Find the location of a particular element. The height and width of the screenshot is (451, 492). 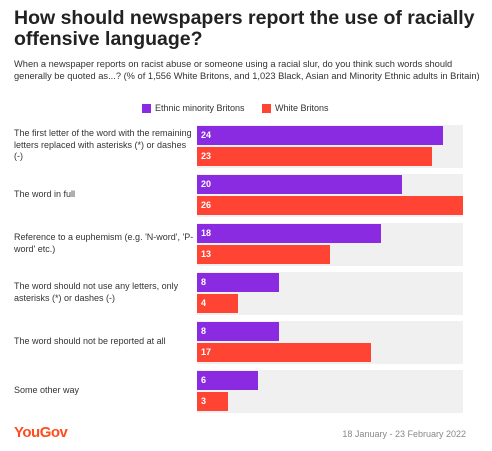

legend: Ethnic minority Britons White Britons is located at coordinates (246, 109).